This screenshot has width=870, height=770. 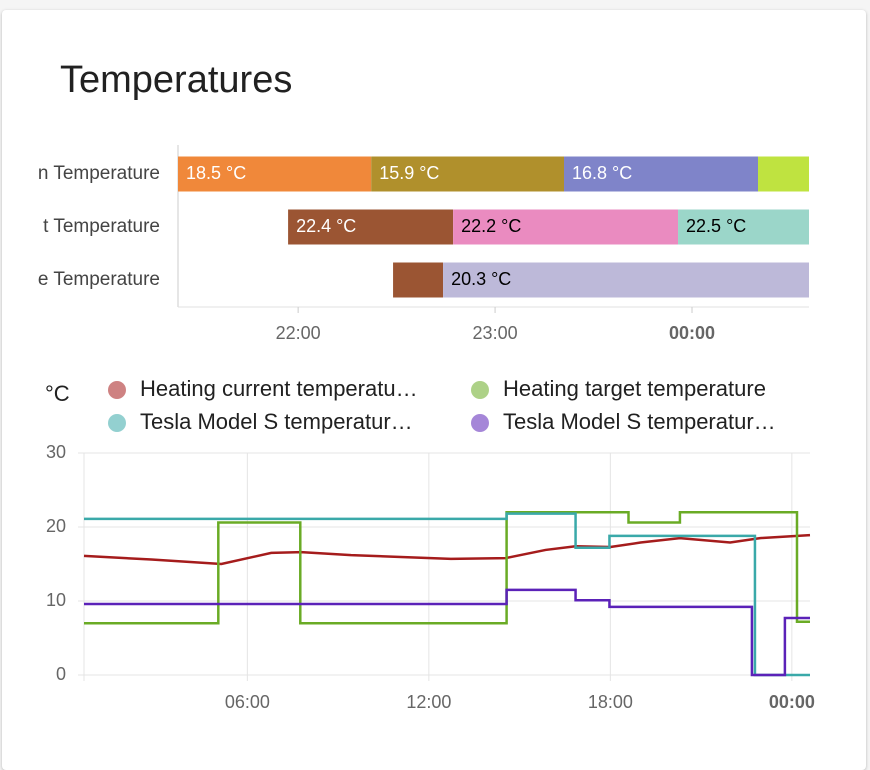 What do you see at coordinates (99, 279) in the screenshot?
I see `row-label: e Temperature` at bounding box center [99, 279].